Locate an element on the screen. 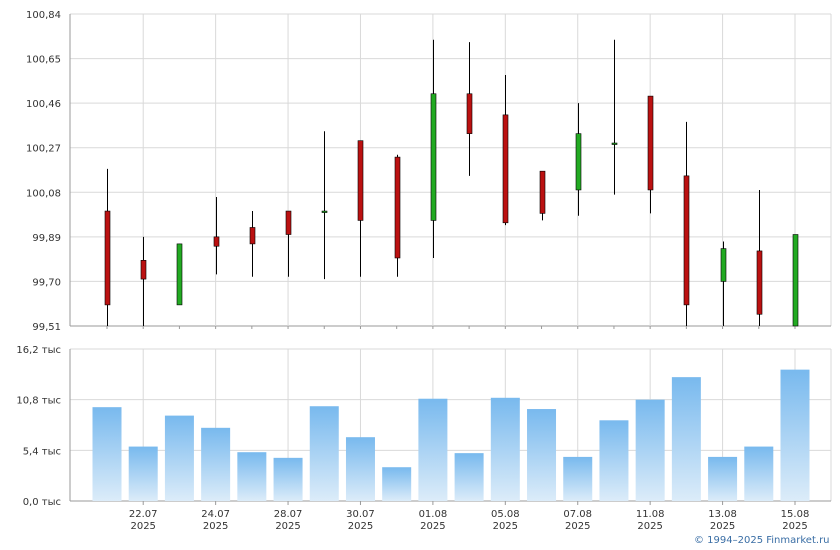 The height and width of the screenshot is (550, 840). price-tick-label: 100,65 is located at coordinates (43, 60).